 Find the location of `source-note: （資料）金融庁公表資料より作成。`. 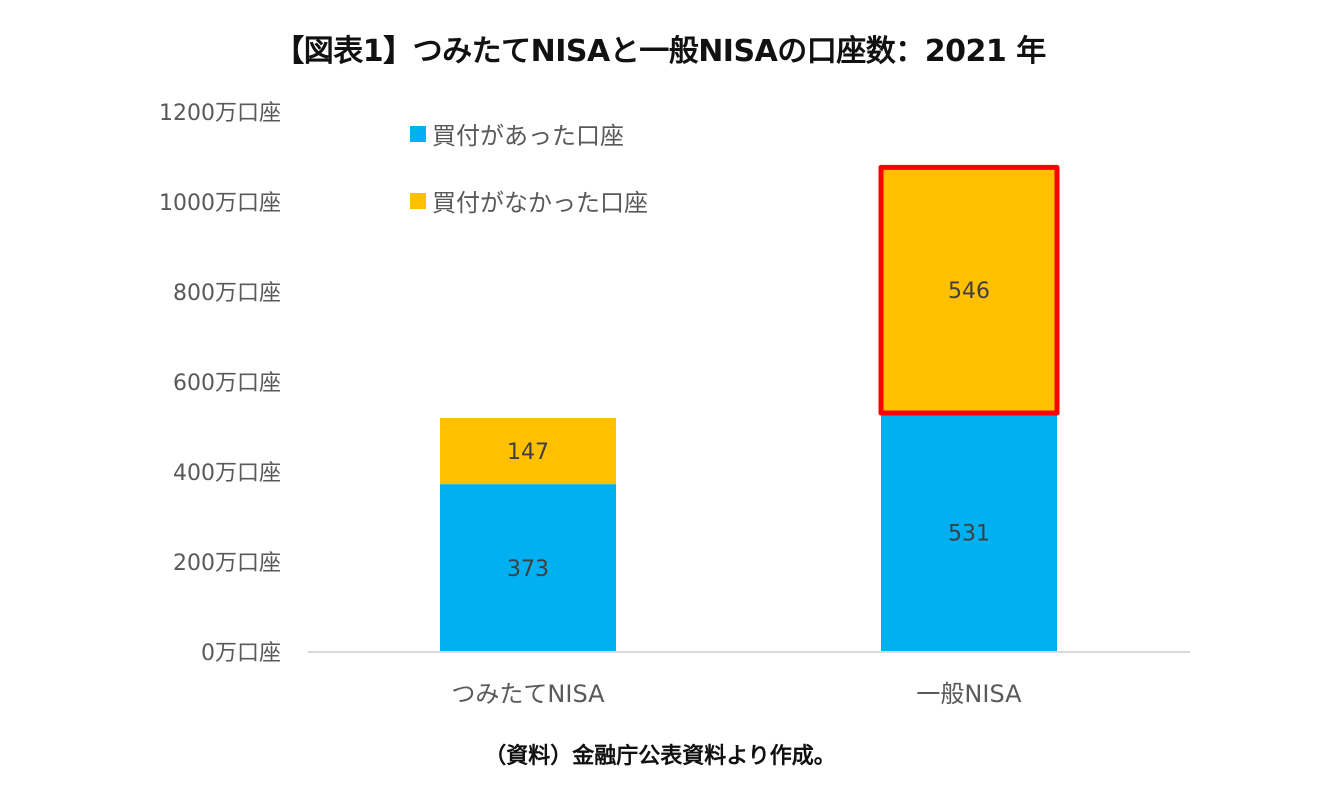

source-note: （資料）金融庁公表資料より作成。 is located at coordinates (660, 756).